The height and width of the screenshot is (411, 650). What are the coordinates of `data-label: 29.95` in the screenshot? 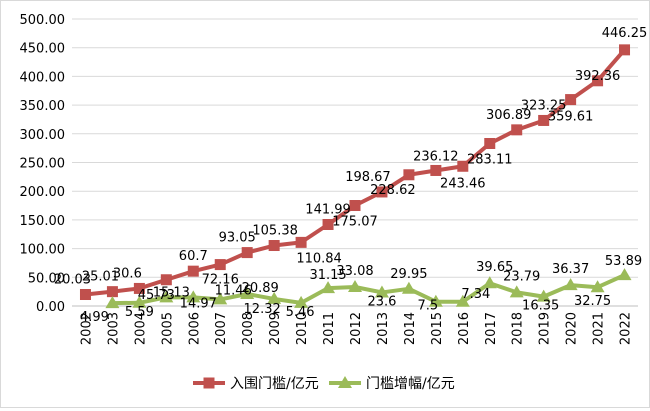 It's located at (408, 274).